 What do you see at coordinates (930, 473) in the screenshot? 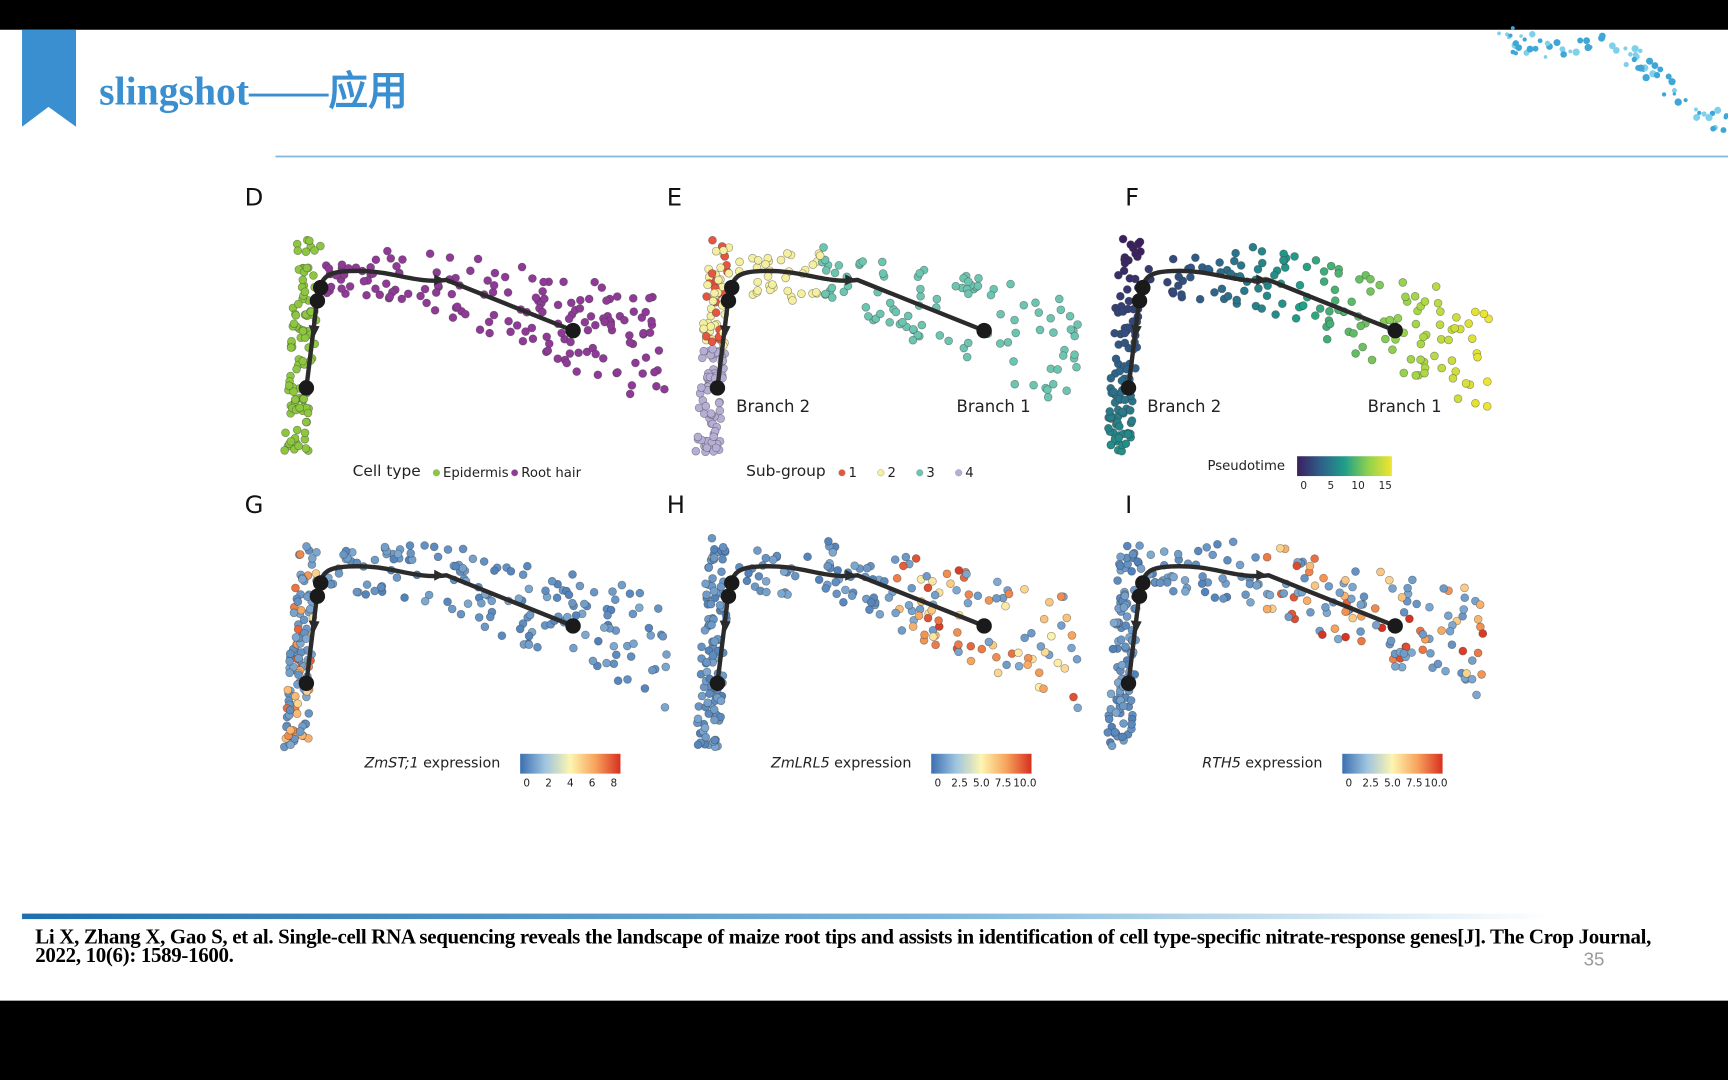
I see `legend-label: 3` at bounding box center [930, 473].